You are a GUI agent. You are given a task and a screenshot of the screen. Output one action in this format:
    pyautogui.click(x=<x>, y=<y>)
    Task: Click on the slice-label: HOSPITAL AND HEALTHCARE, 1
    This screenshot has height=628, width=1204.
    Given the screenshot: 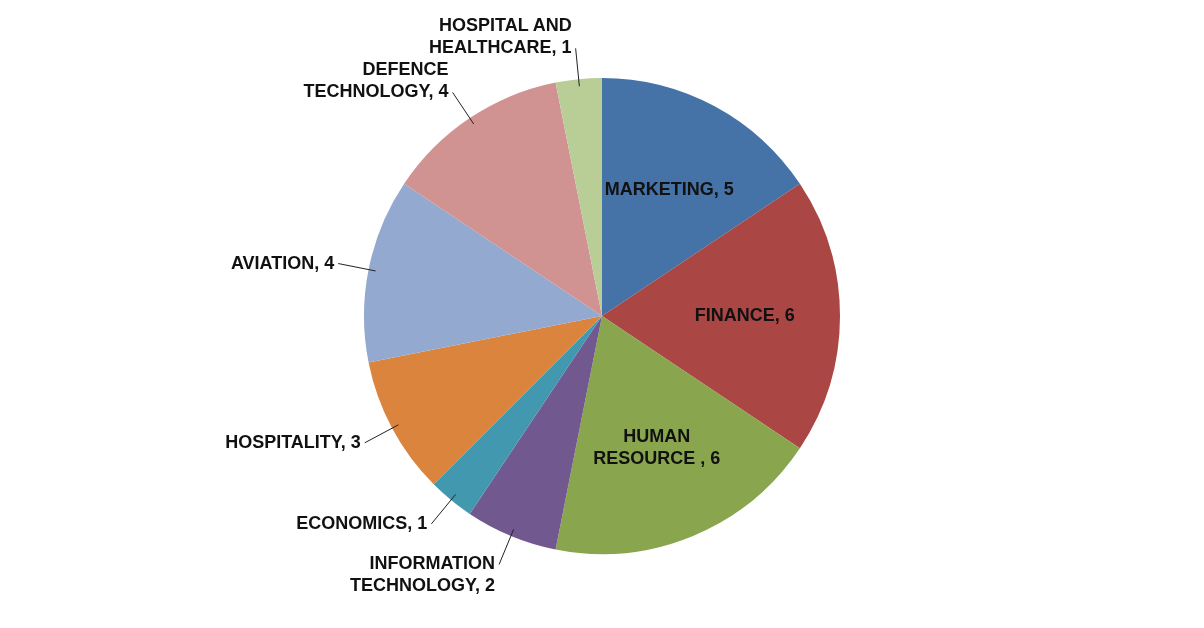 What is the action you would take?
    pyautogui.click(x=500, y=36)
    